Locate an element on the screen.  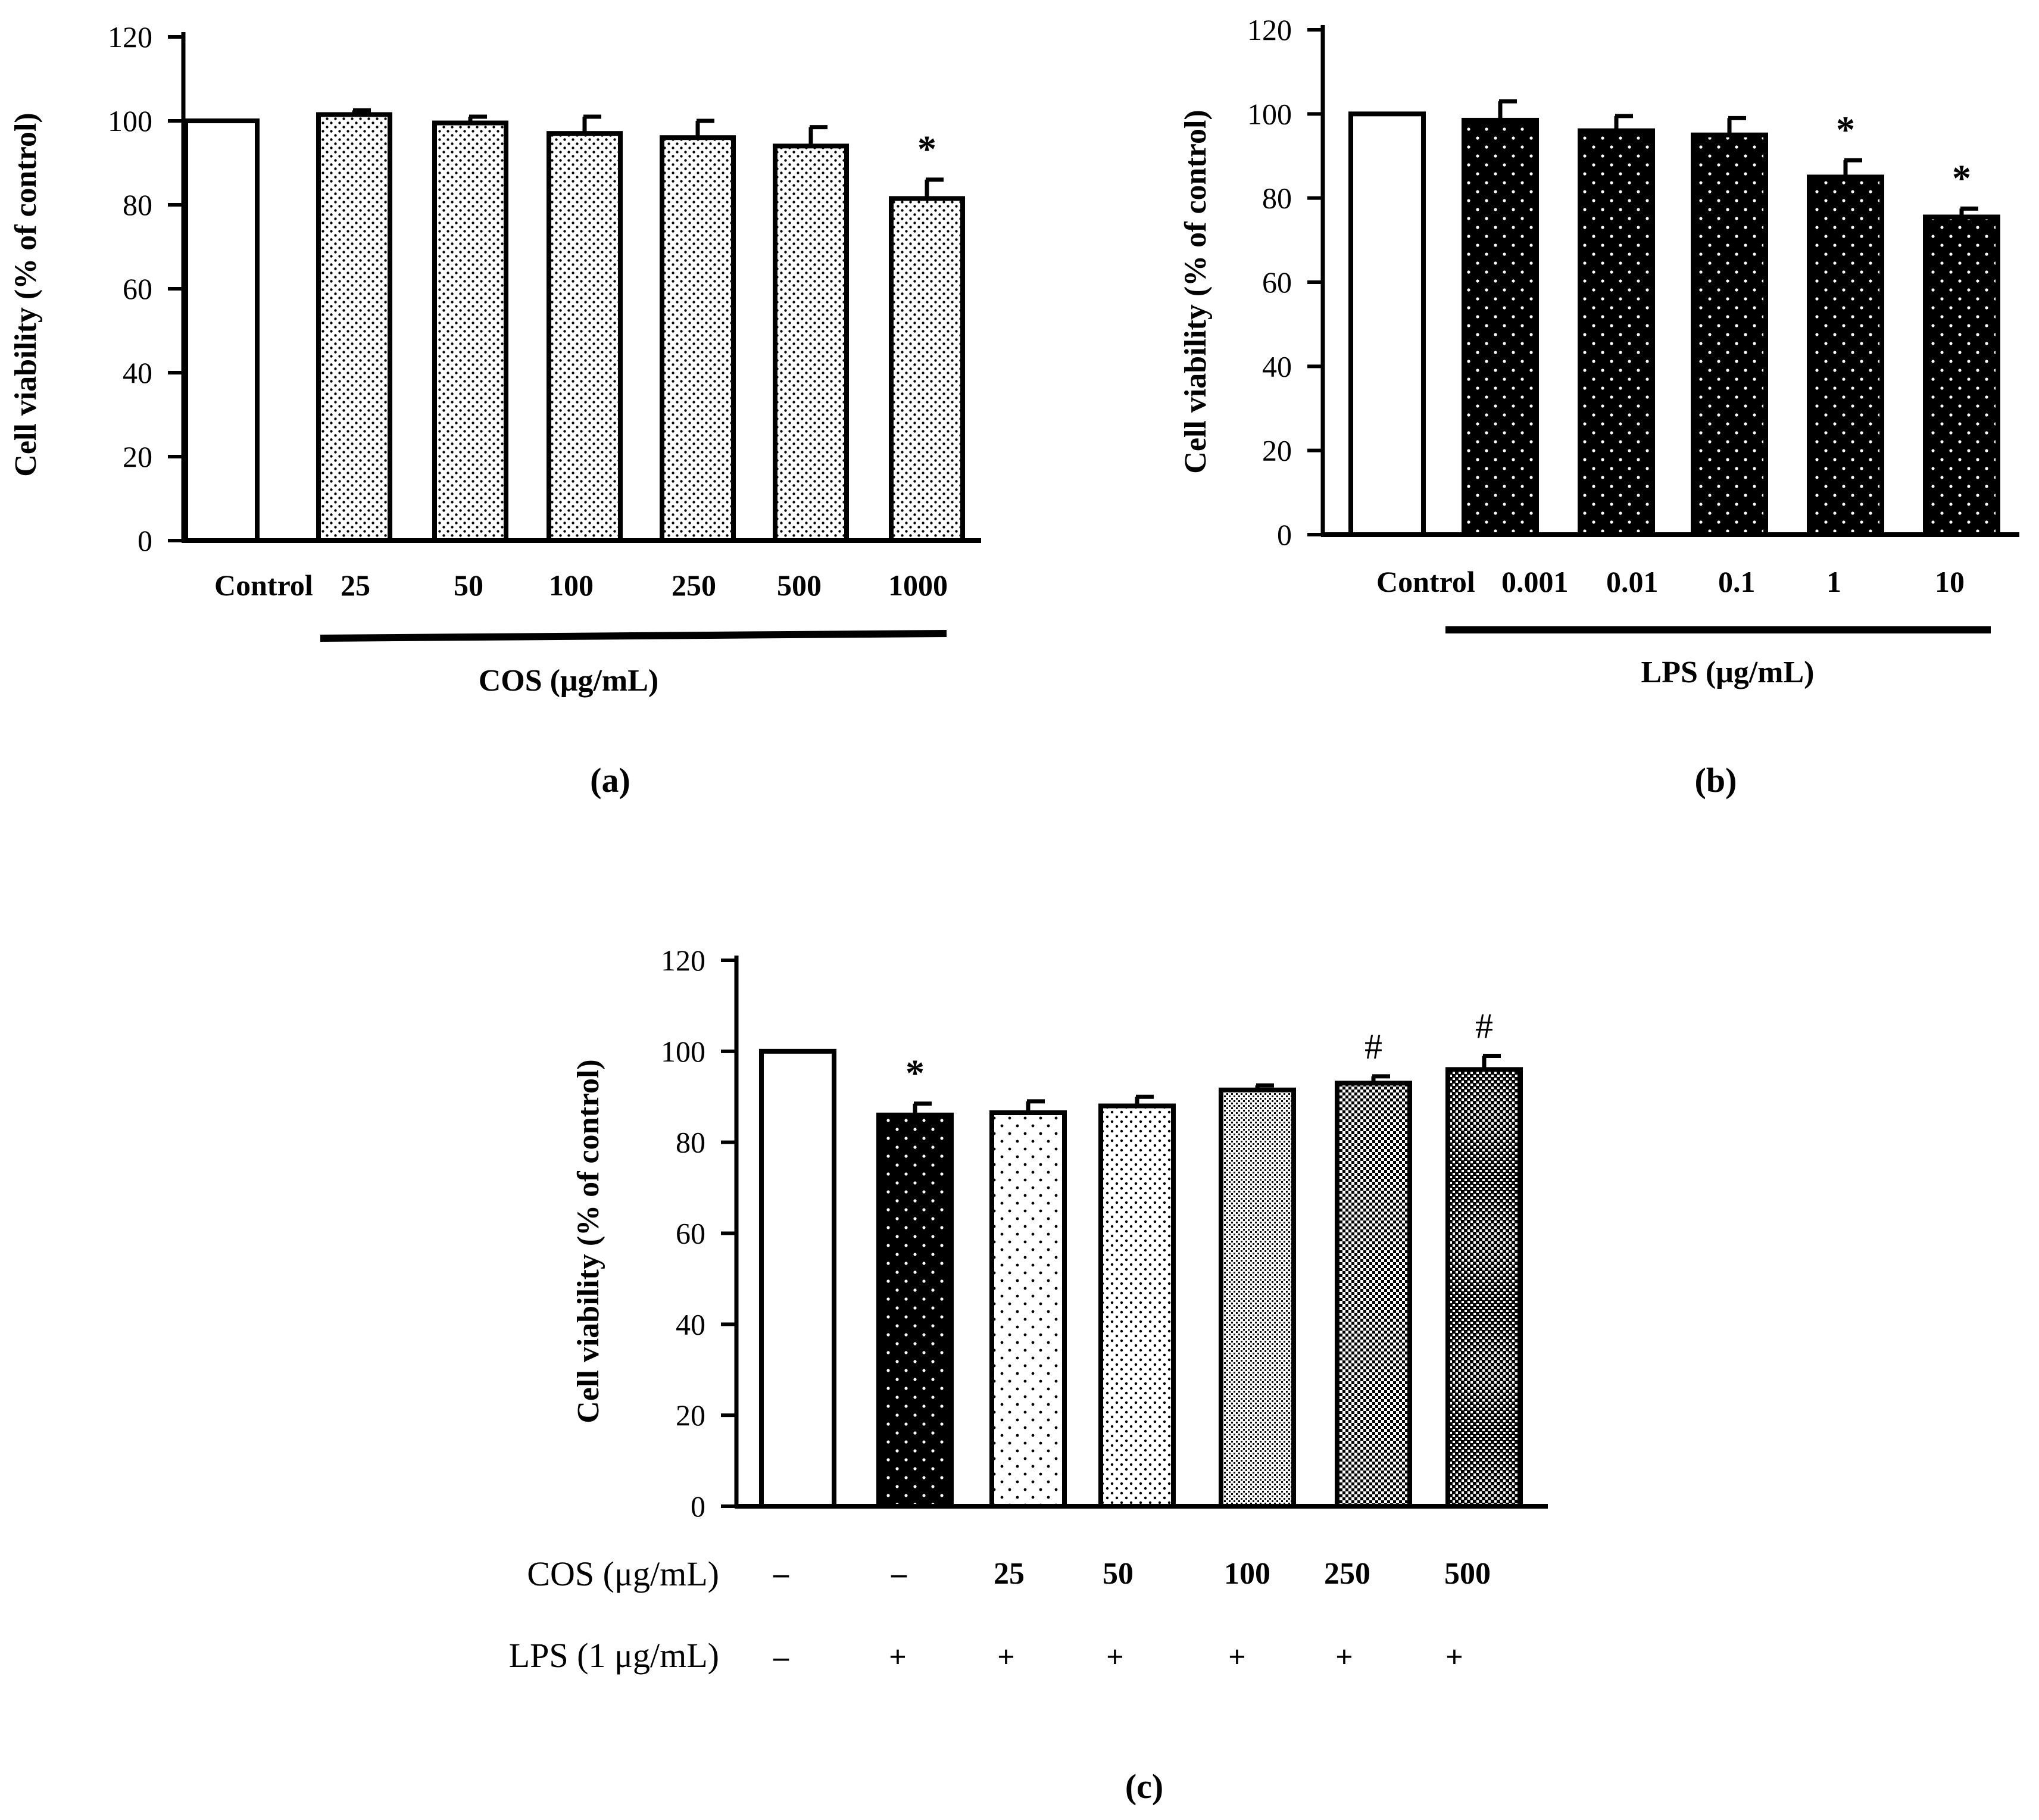
panel-b-group-label: LPS (μg/mL) is located at coordinates (1728, 672).